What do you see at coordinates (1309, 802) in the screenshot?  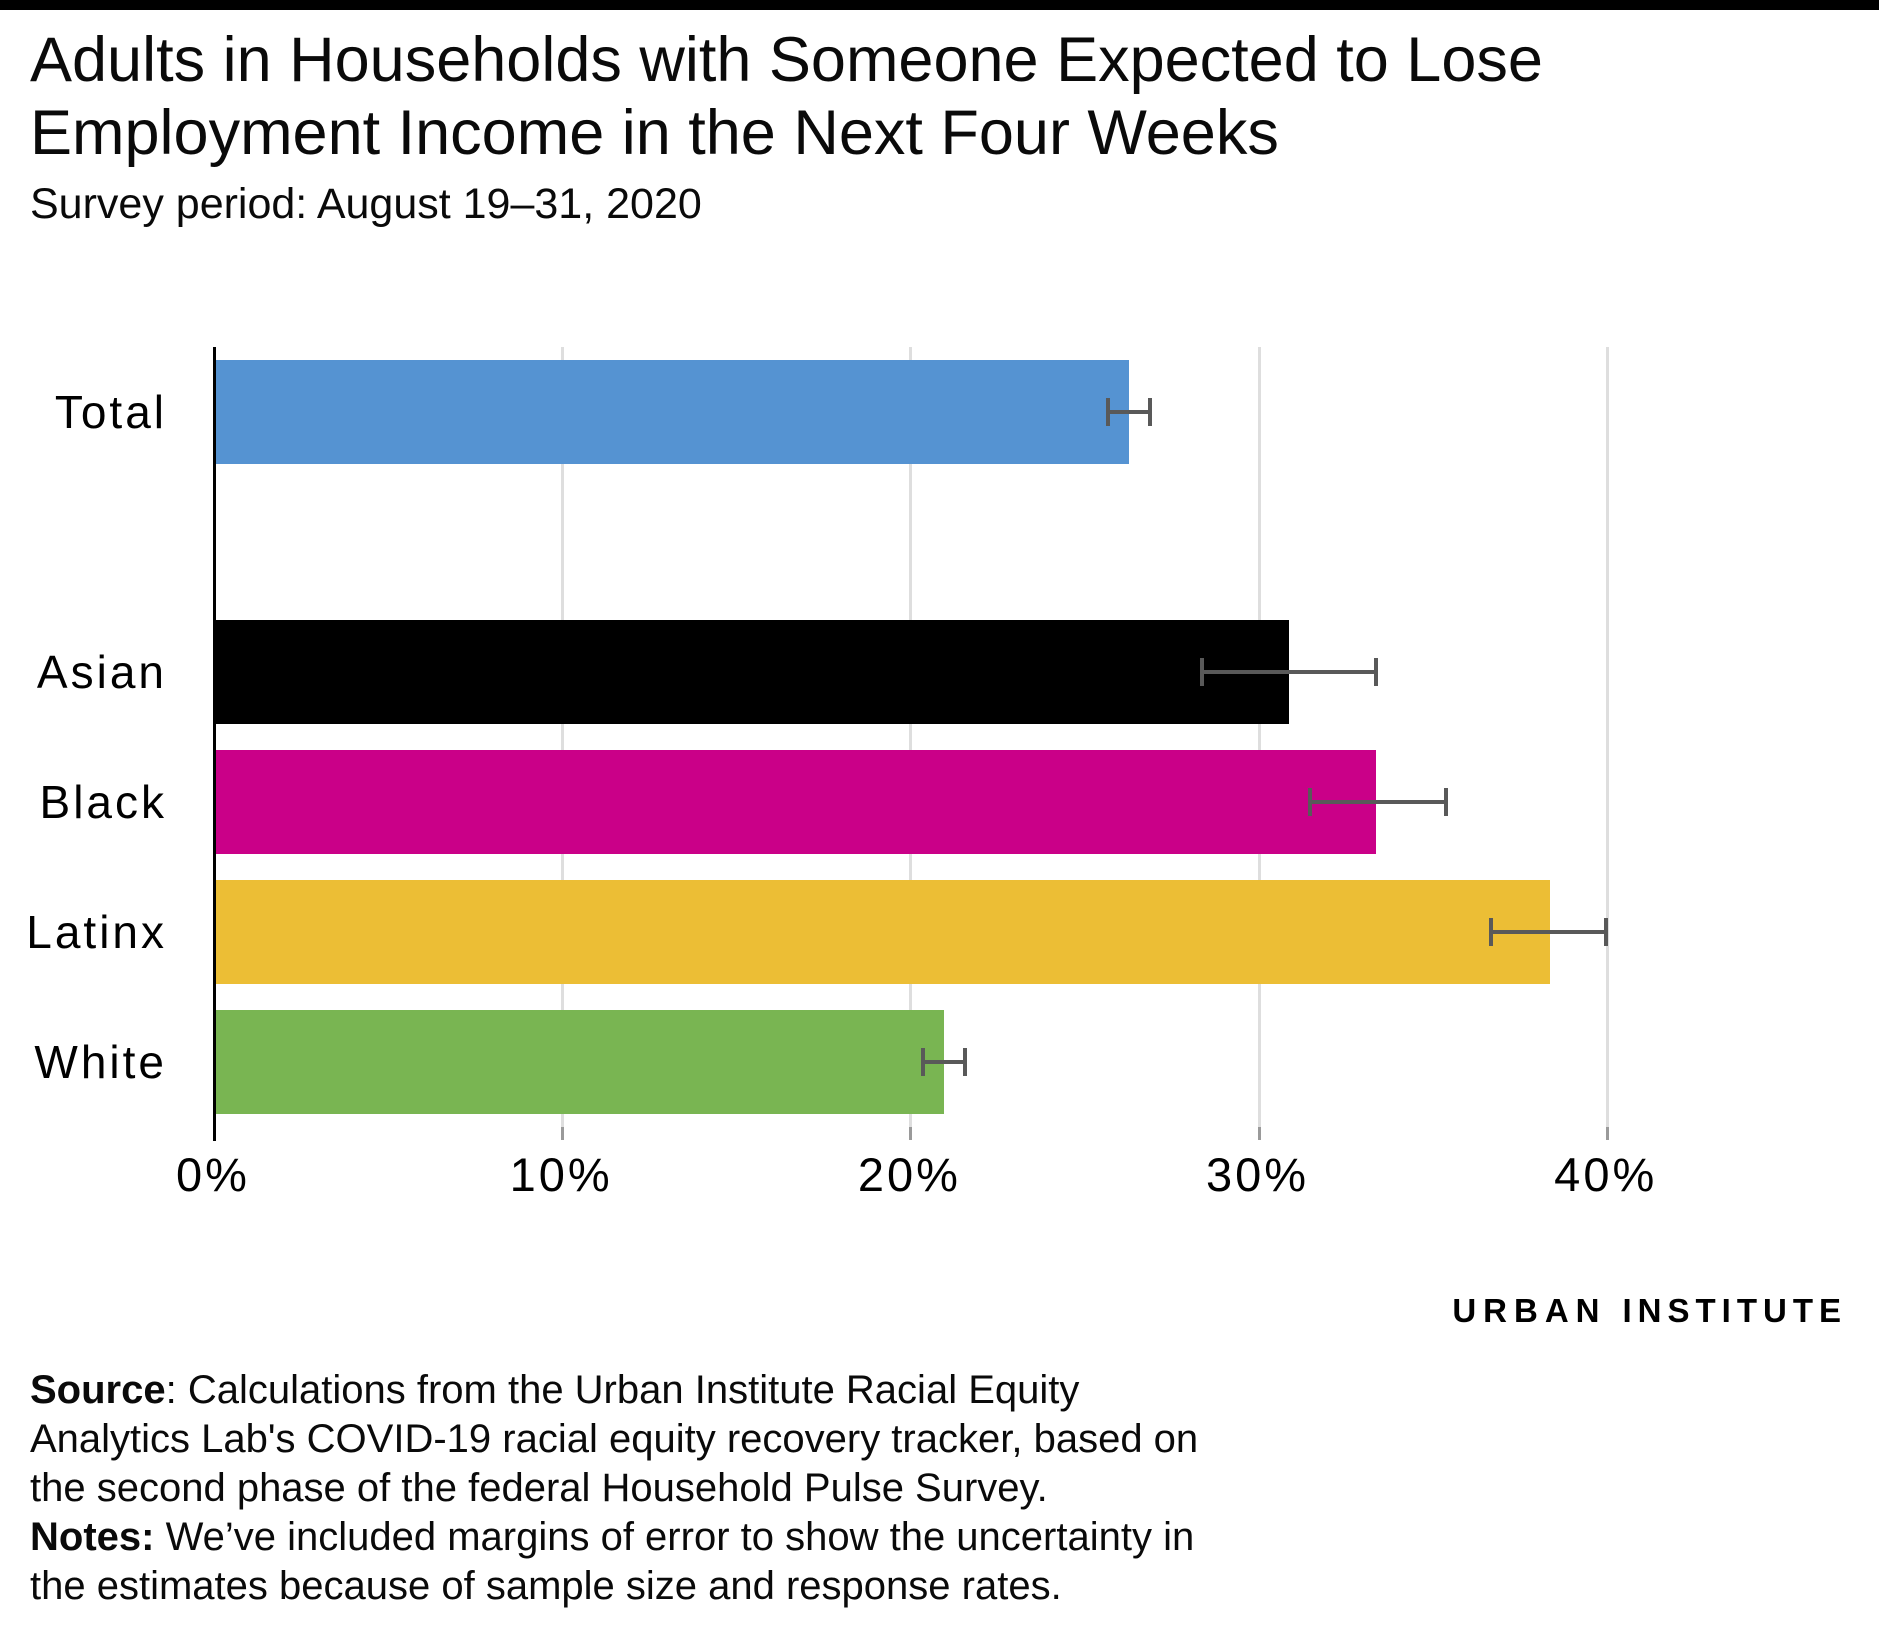 I see `error-cap-low-black` at bounding box center [1309, 802].